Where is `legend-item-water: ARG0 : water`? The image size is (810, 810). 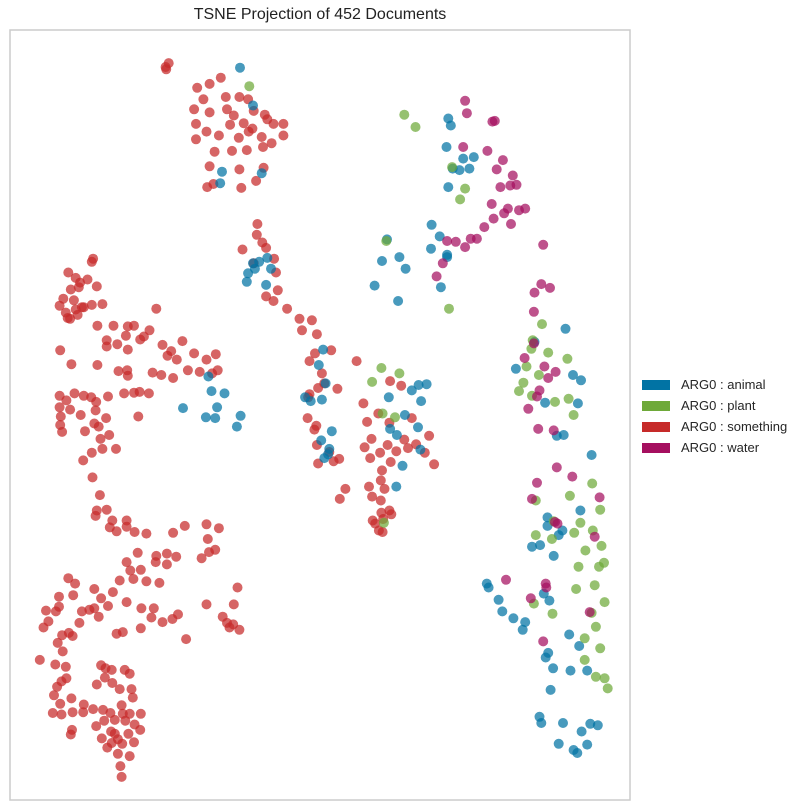
legend-item-water: ARG0 : water is located at coordinates (714, 447).